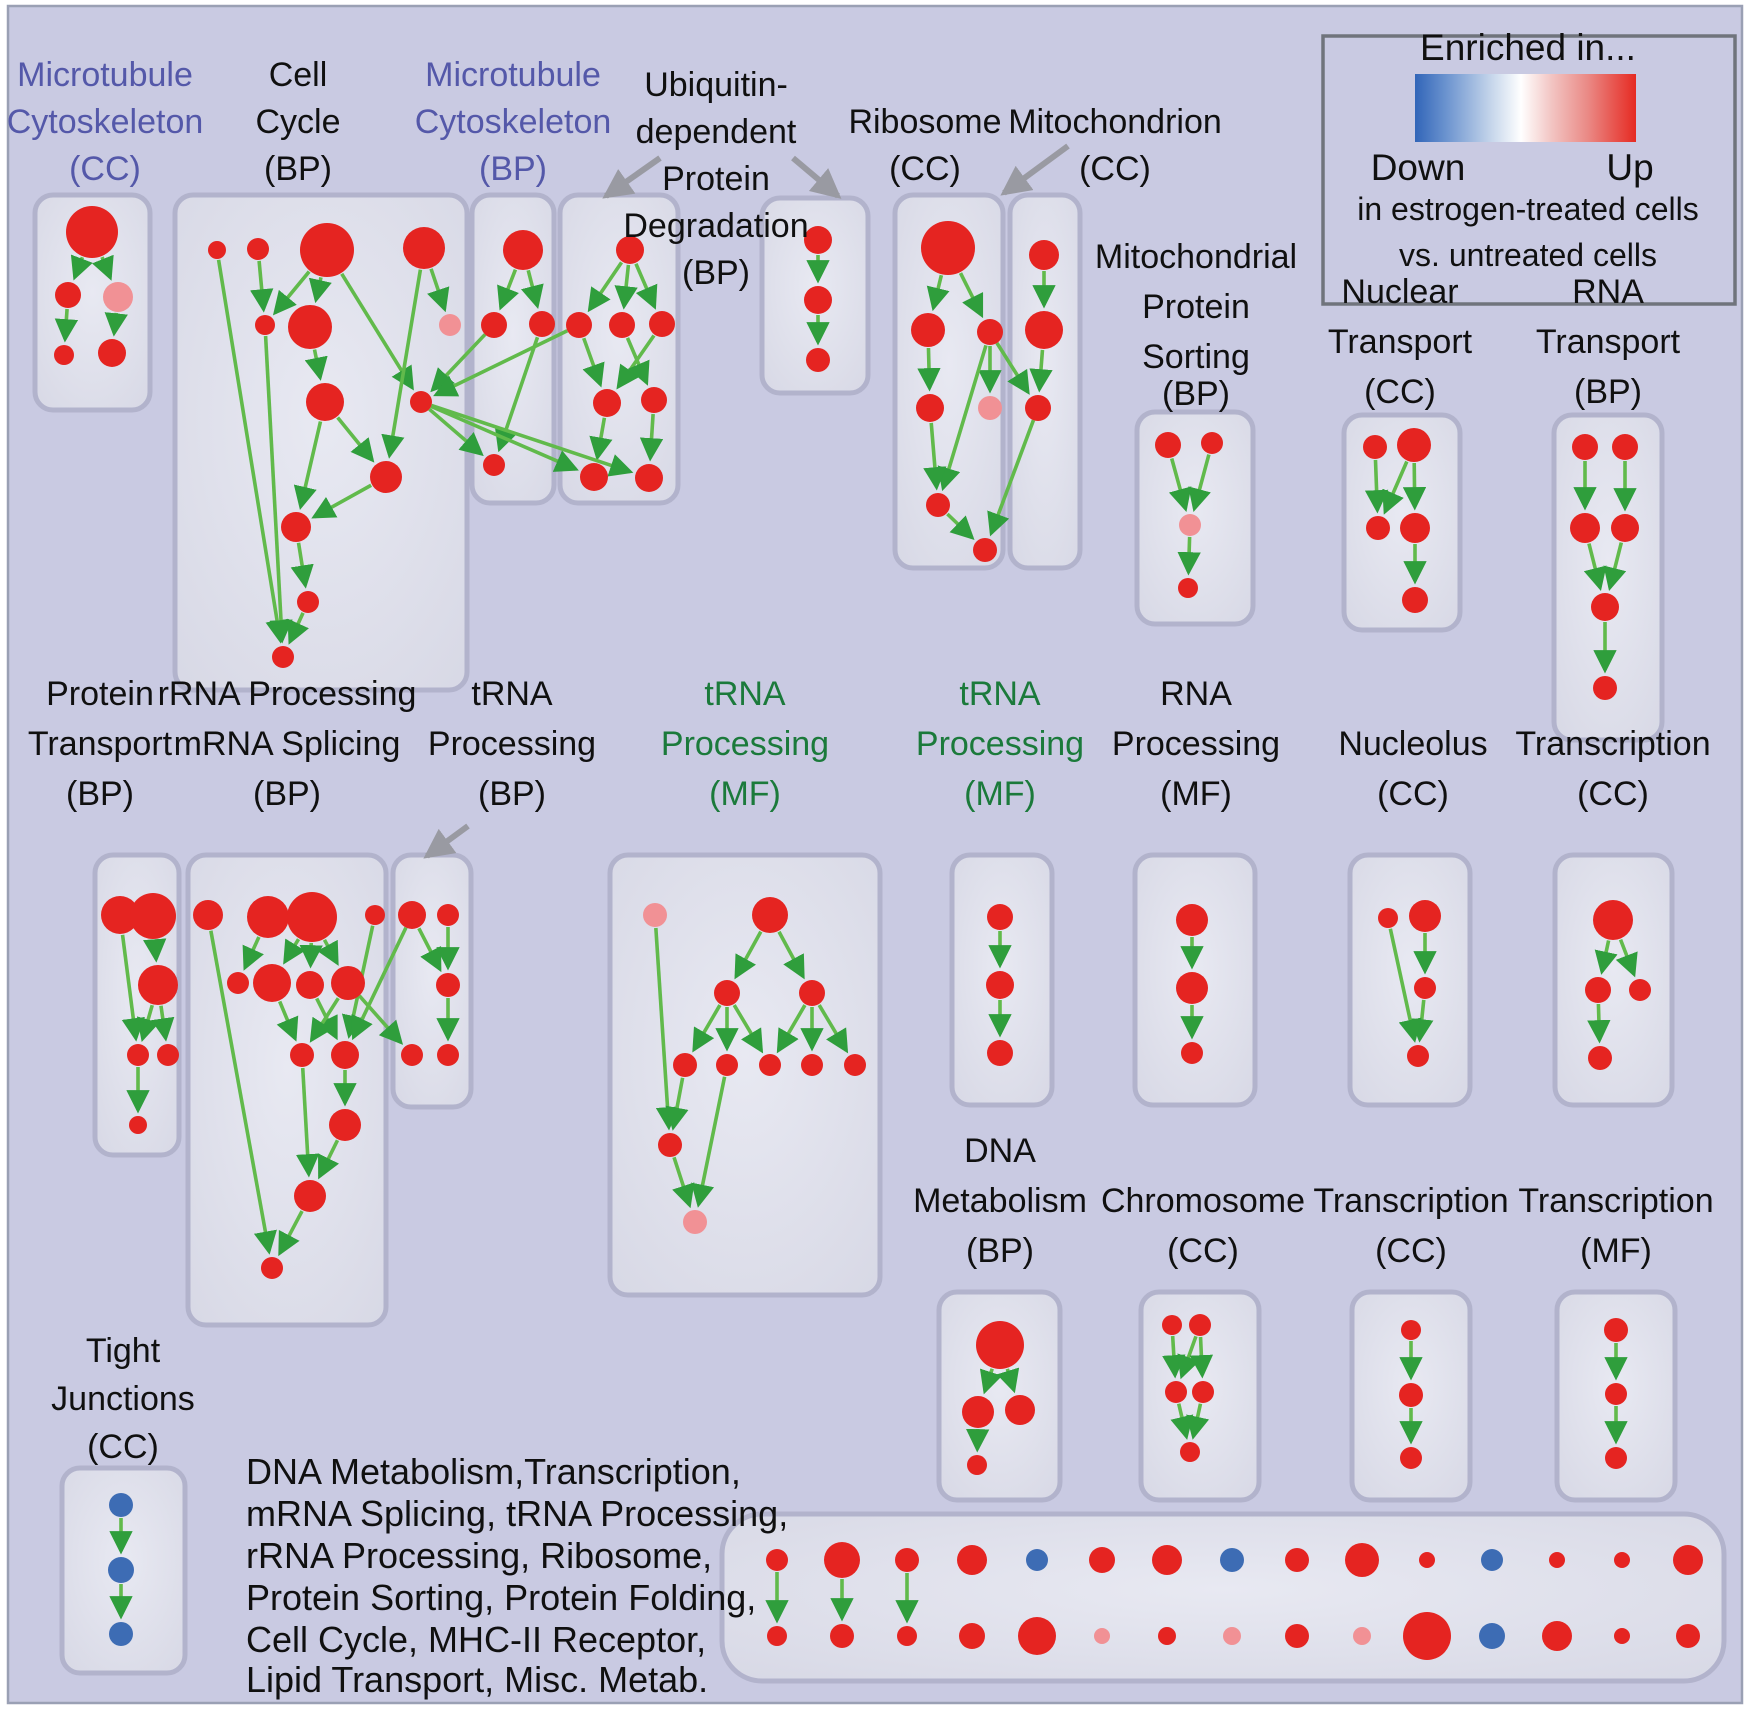 The image size is (1750, 1715). Describe the element at coordinates (1606, 957) in the screenshot. I see `edge-transcription-cc-mid` at that location.